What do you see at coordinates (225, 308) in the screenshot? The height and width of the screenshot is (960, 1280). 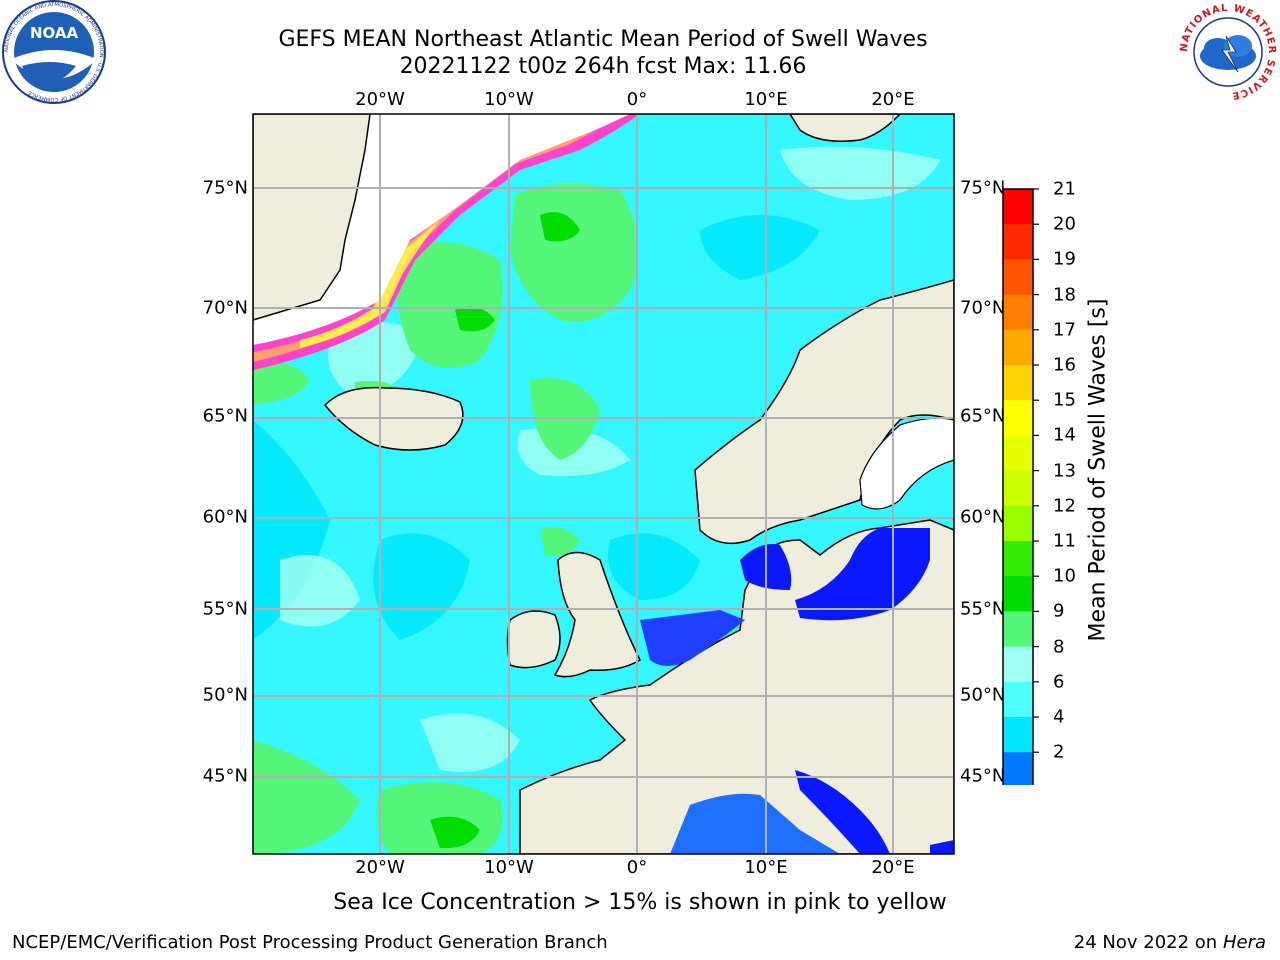 I see `lat-label-left: 70°N` at bounding box center [225, 308].